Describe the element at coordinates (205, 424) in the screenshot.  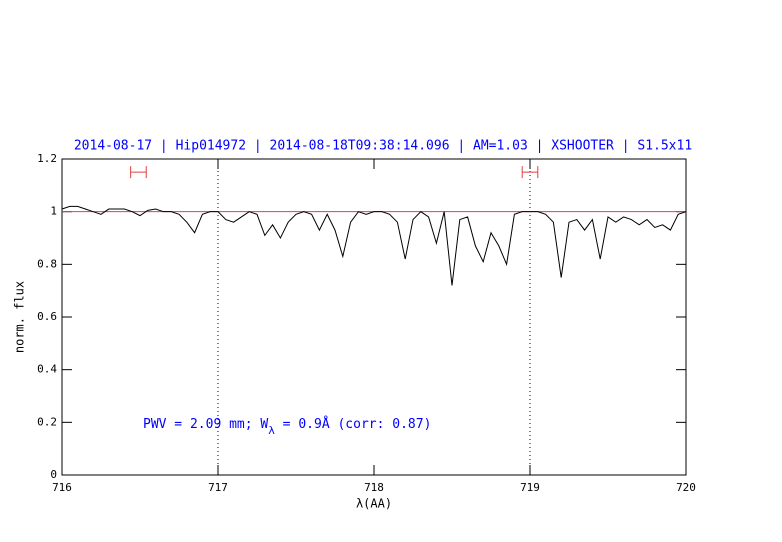
I see `annotation-text: PWV = 2.09 mm; W` at that location.